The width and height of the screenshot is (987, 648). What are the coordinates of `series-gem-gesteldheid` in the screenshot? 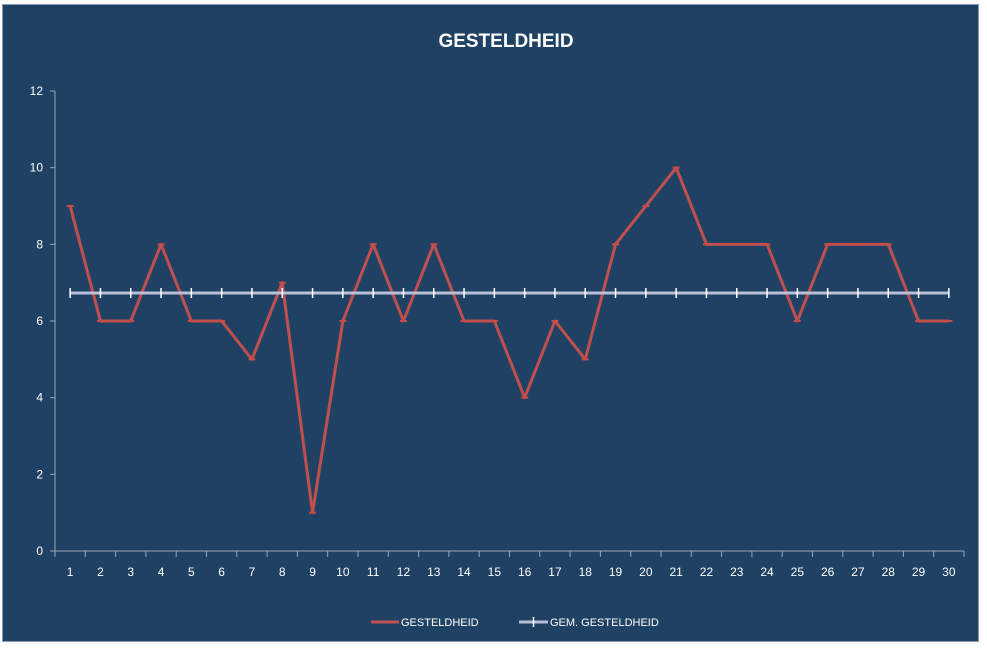 It's located at (509, 293).